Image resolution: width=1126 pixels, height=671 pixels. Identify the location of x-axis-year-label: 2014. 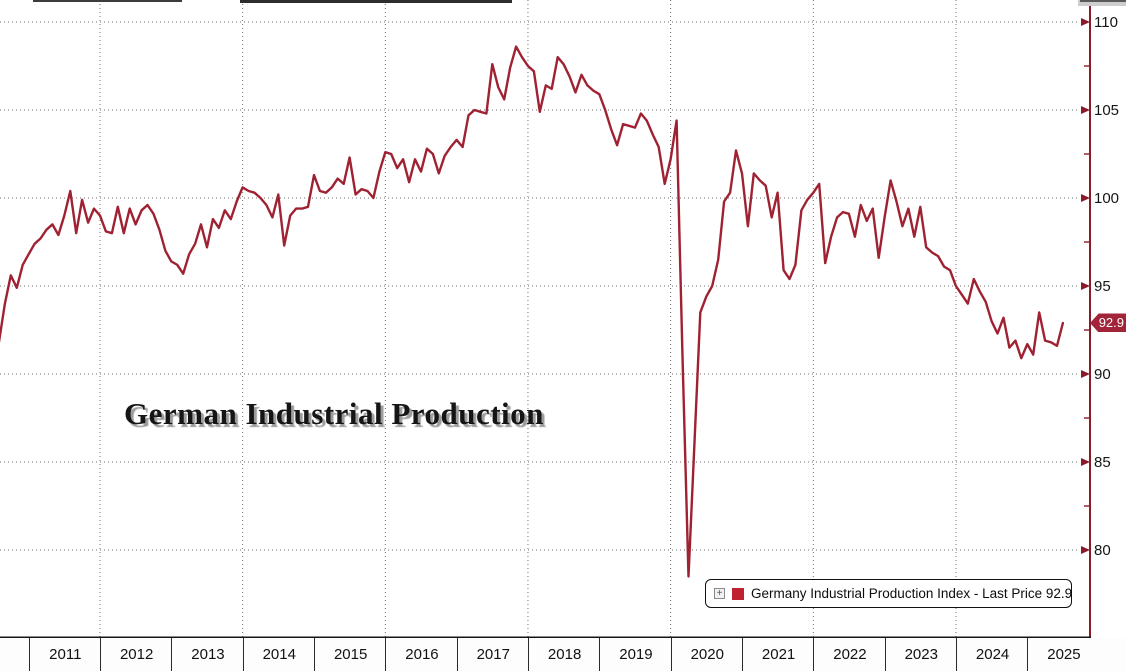
(278, 654).